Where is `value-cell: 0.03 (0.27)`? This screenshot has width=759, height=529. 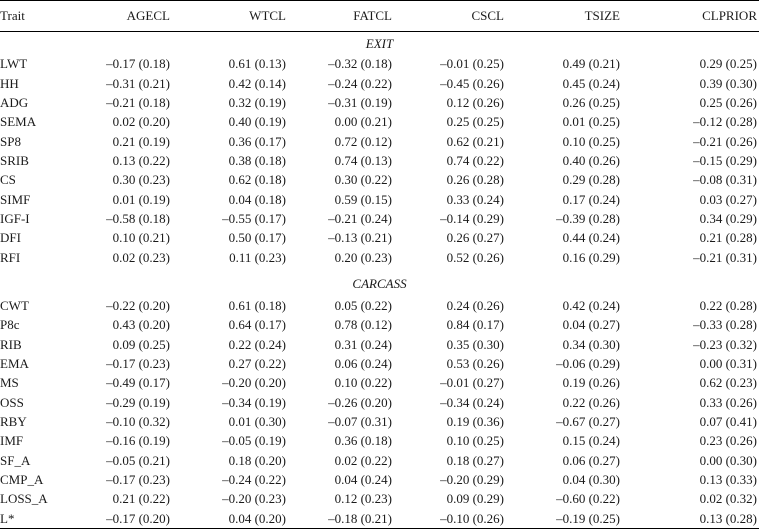 value-cell: 0.03 (0.27) is located at coordinates (728, 199).